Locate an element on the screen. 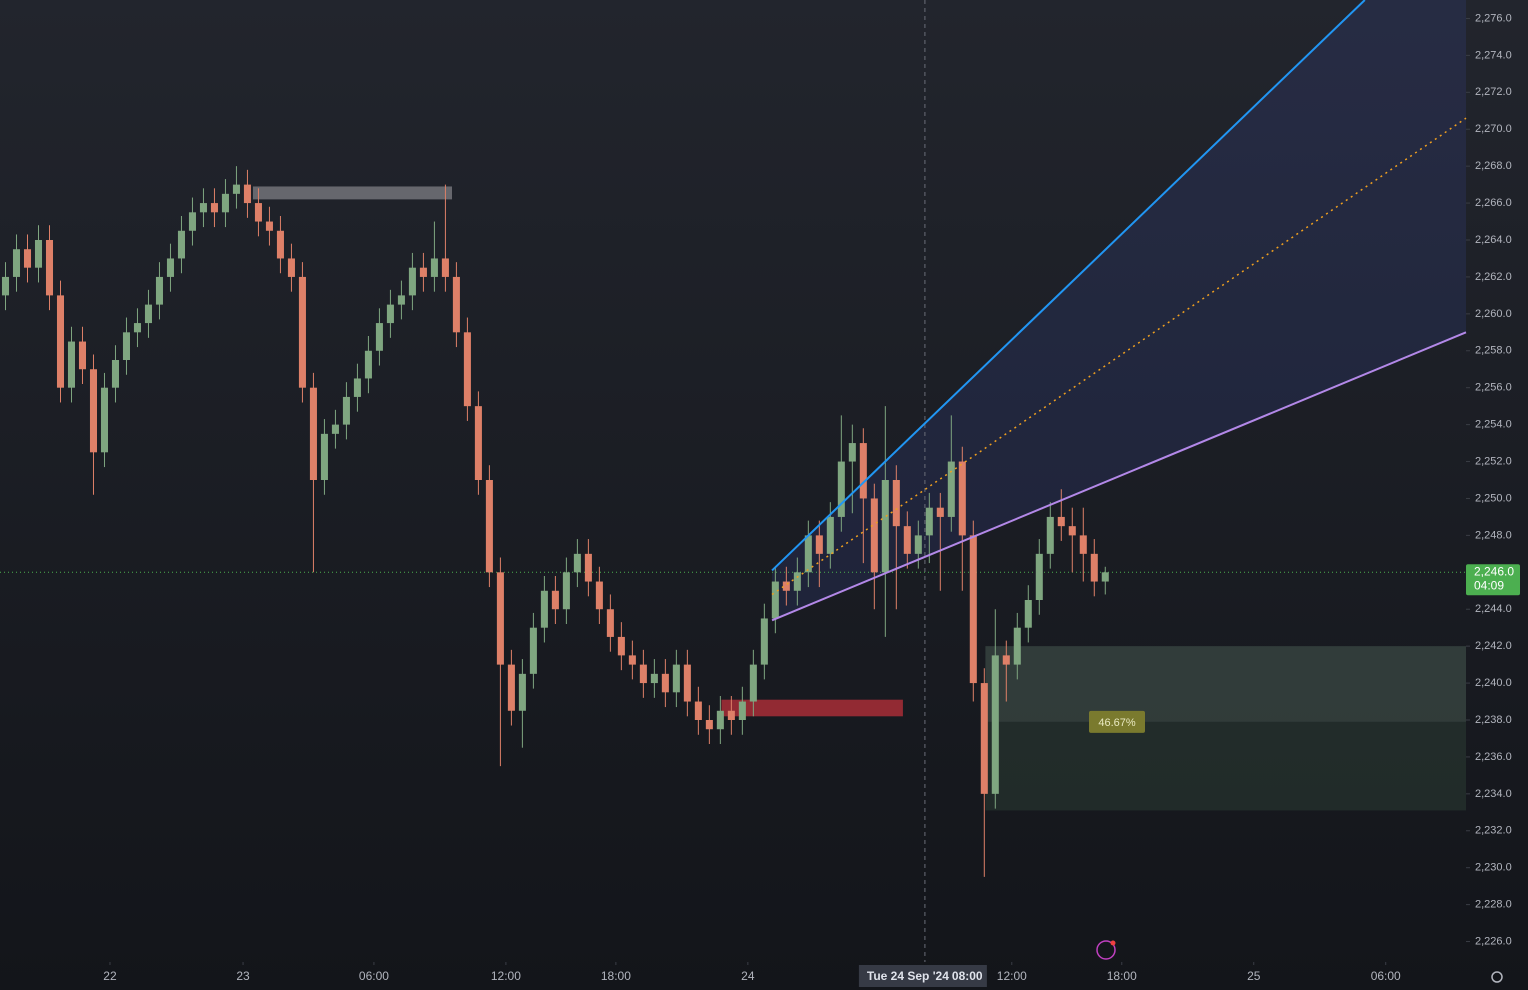 This screenshot has height=990, width=1528. y-tick-label: 2,248.0 is located at coordinates (1493, 535).